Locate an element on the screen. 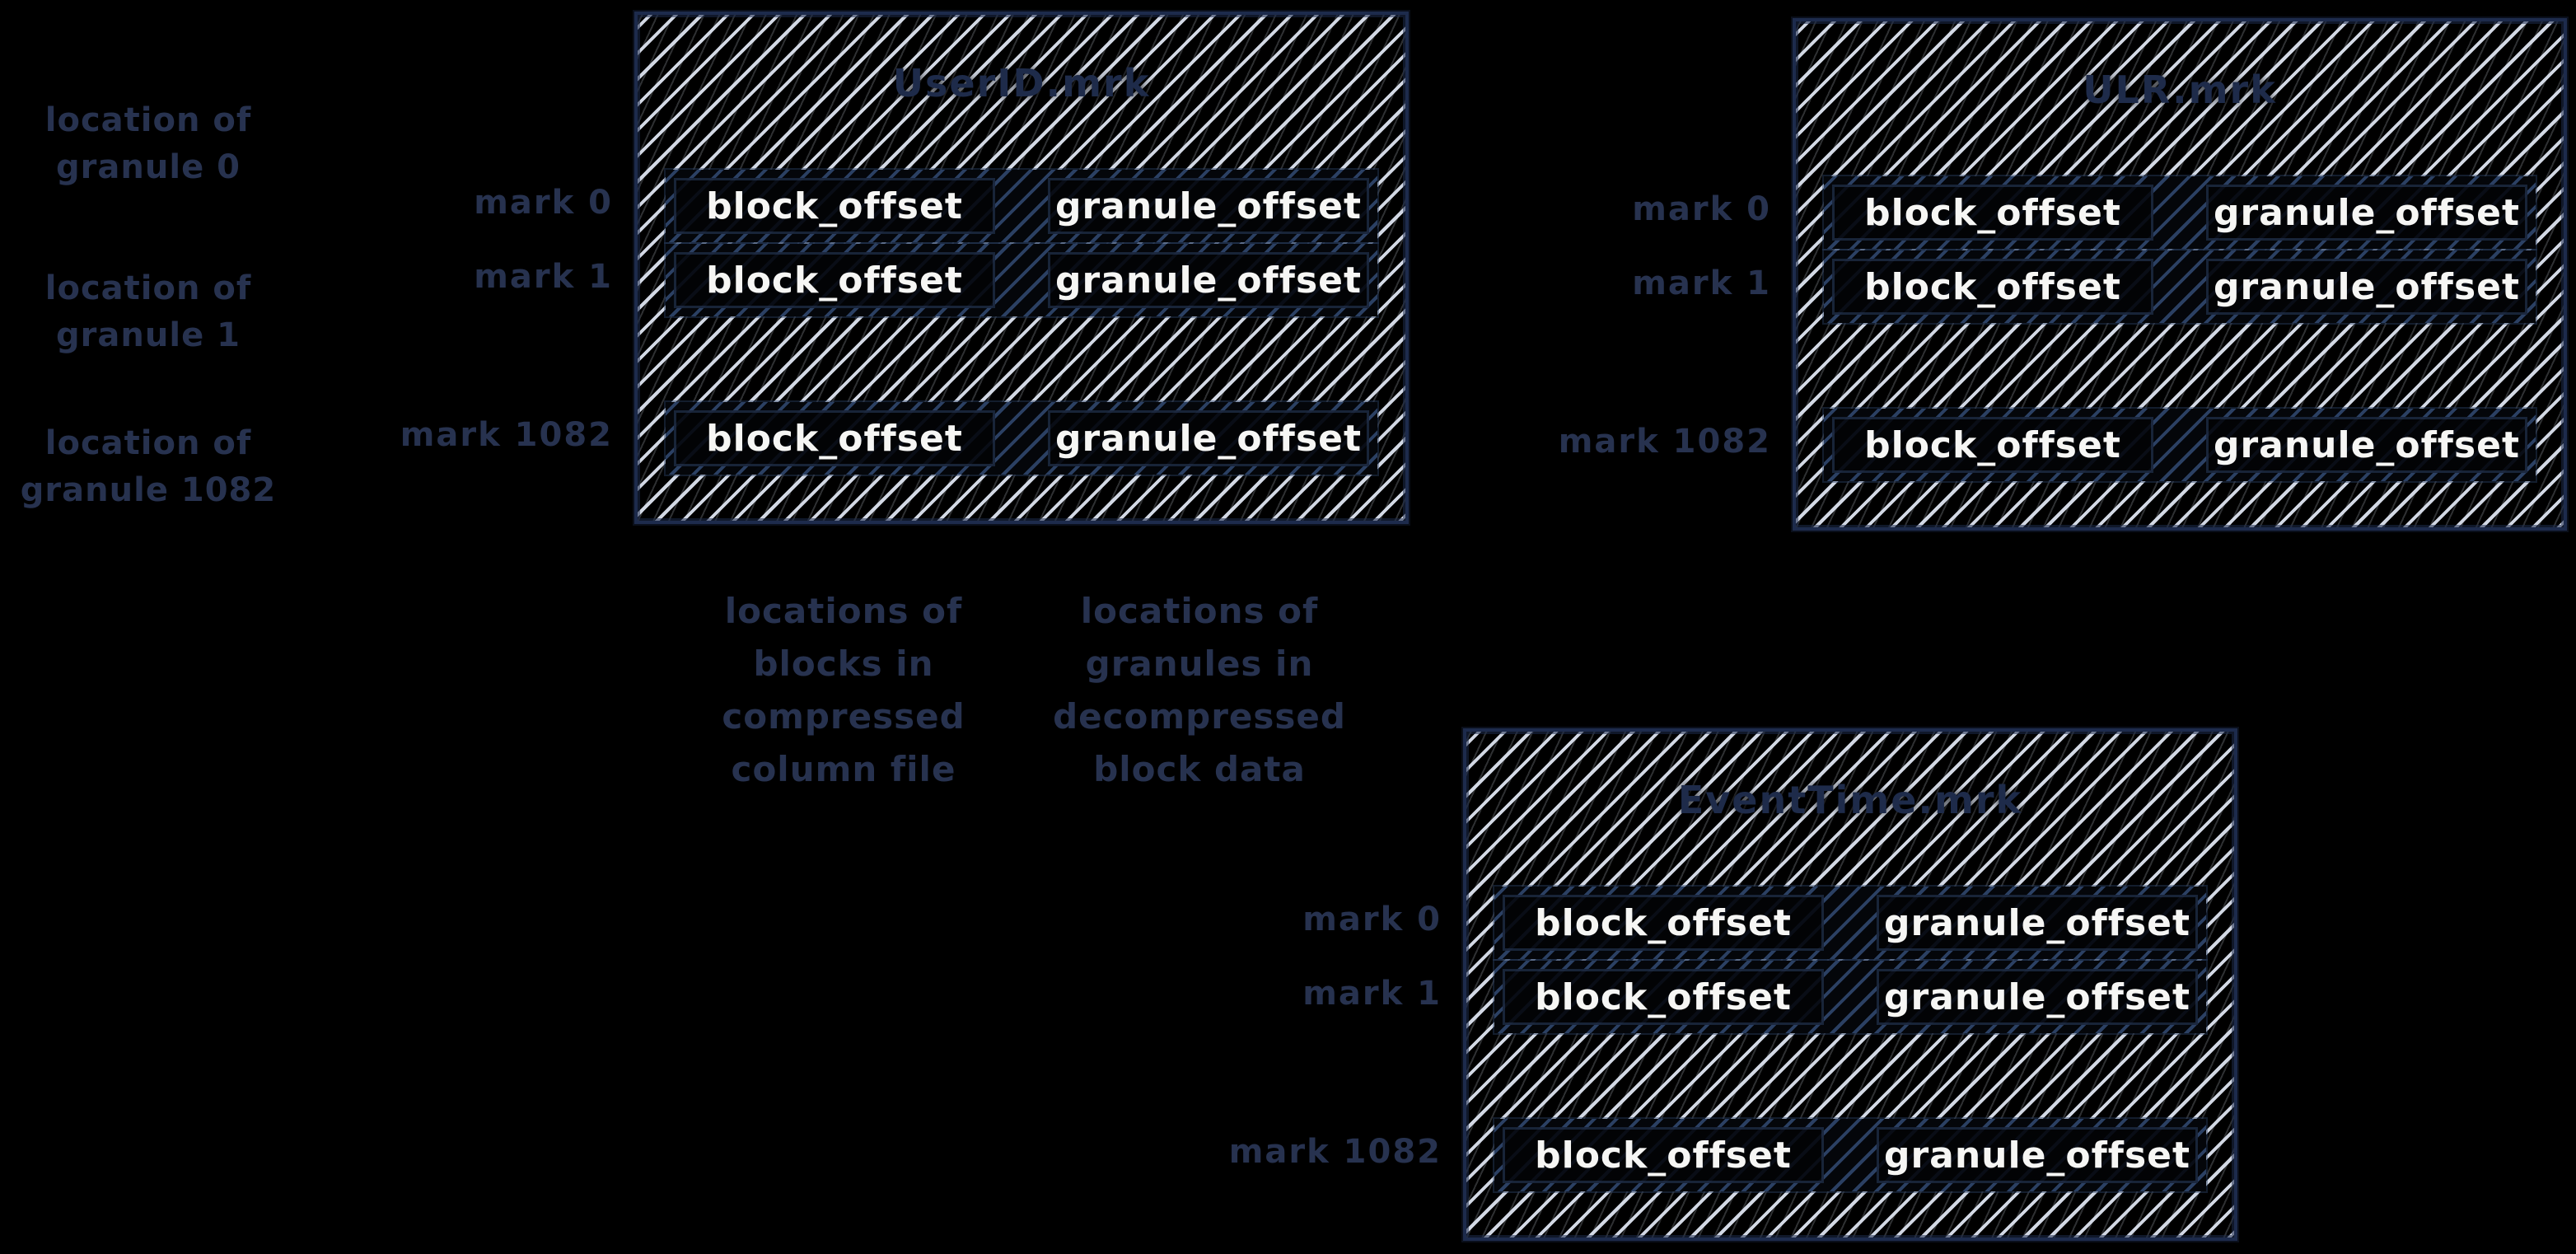  mark-file-title: UserID.mrk is located at coordinates (1021, 83).